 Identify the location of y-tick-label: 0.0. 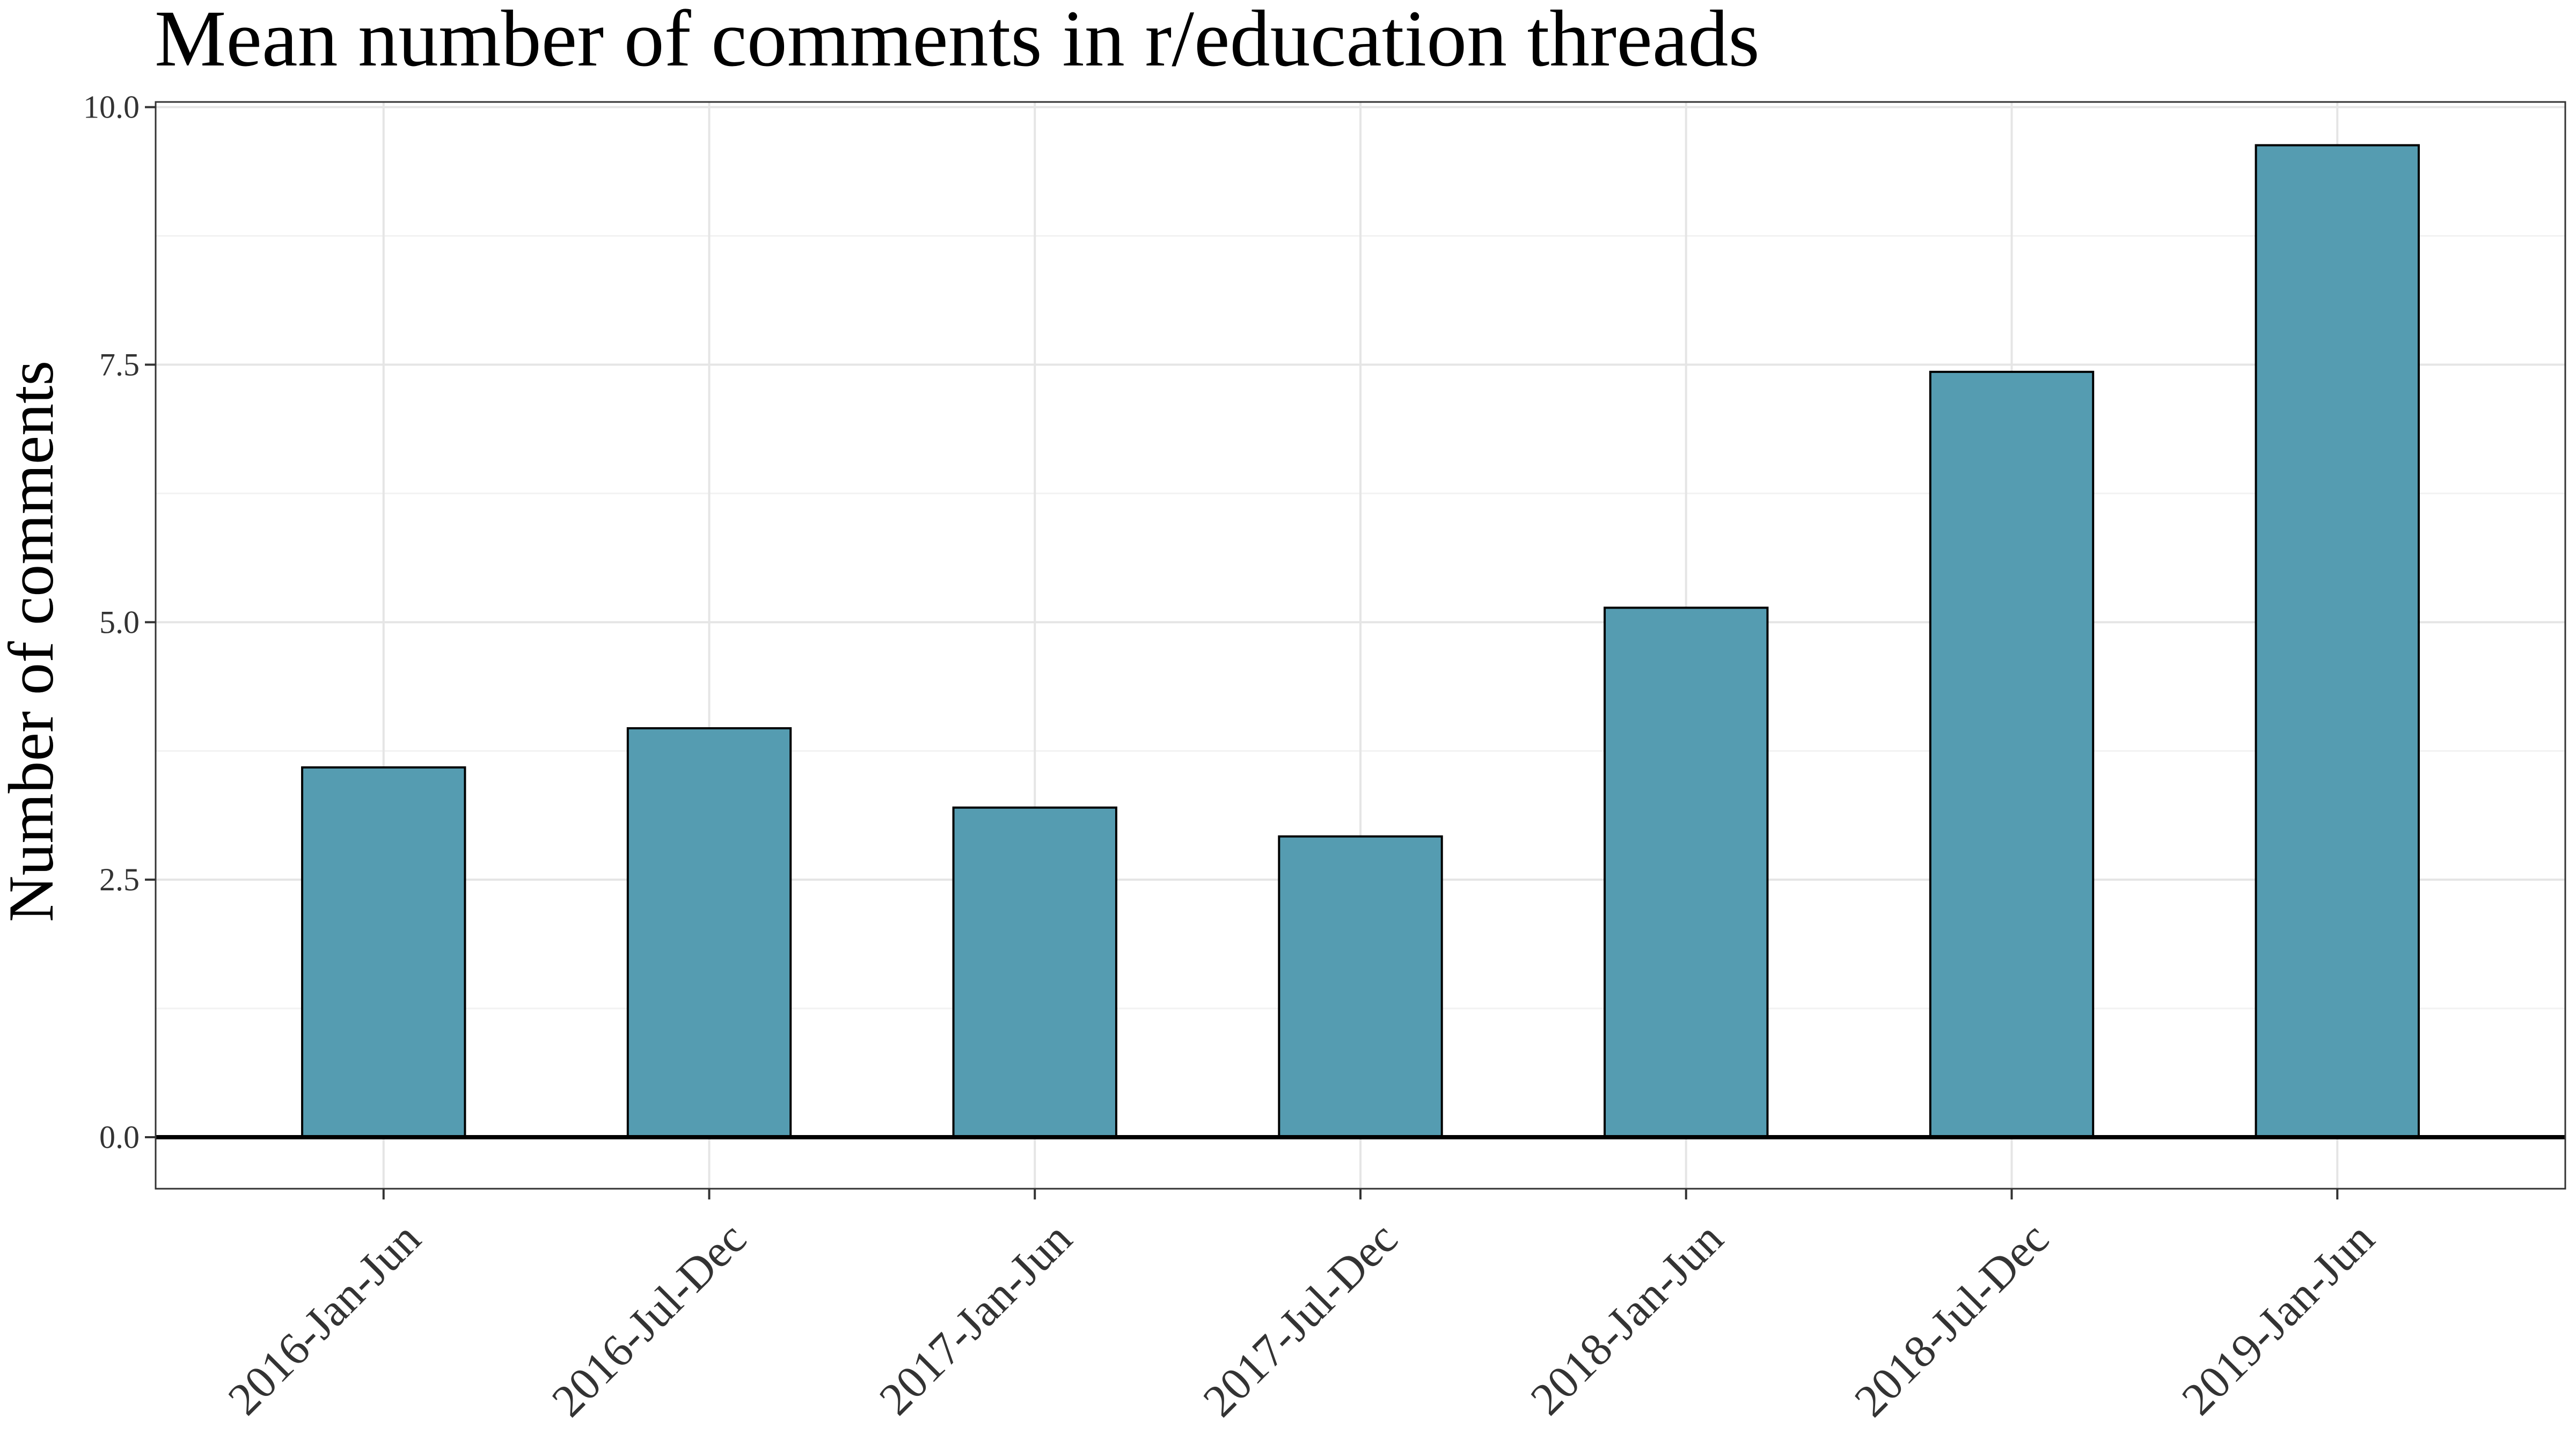
(119, 1137).